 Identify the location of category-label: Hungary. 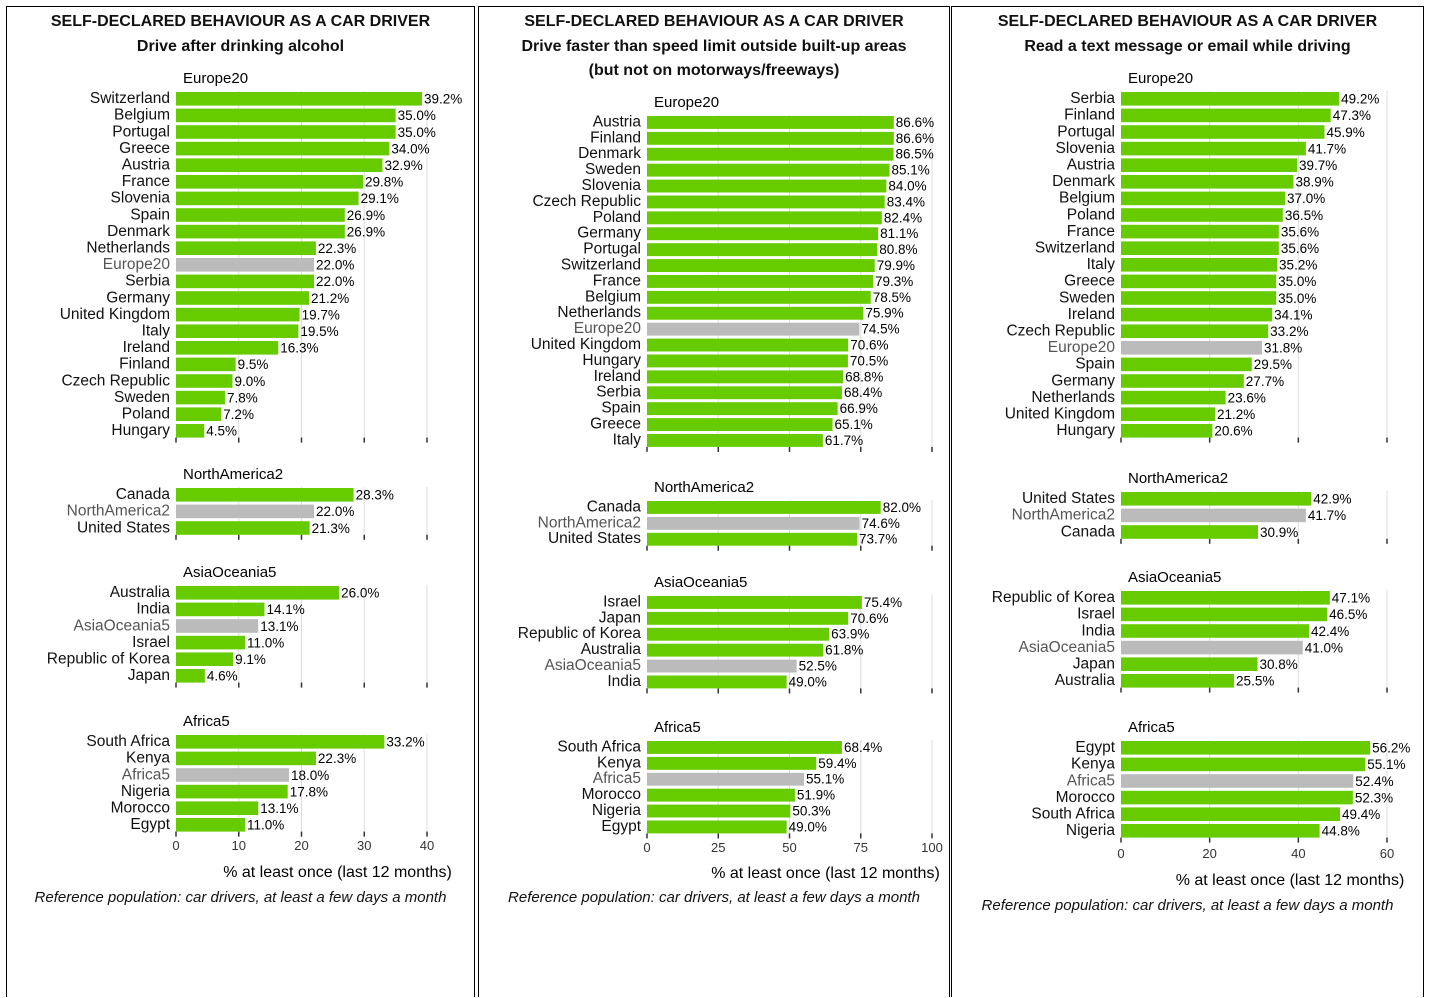
(611, 360).